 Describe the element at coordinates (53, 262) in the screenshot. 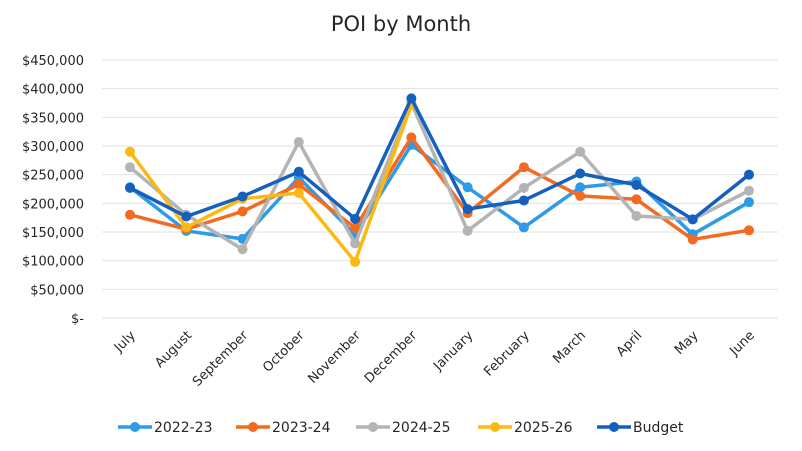

I see `y-tick-label: $100,000` at that location.